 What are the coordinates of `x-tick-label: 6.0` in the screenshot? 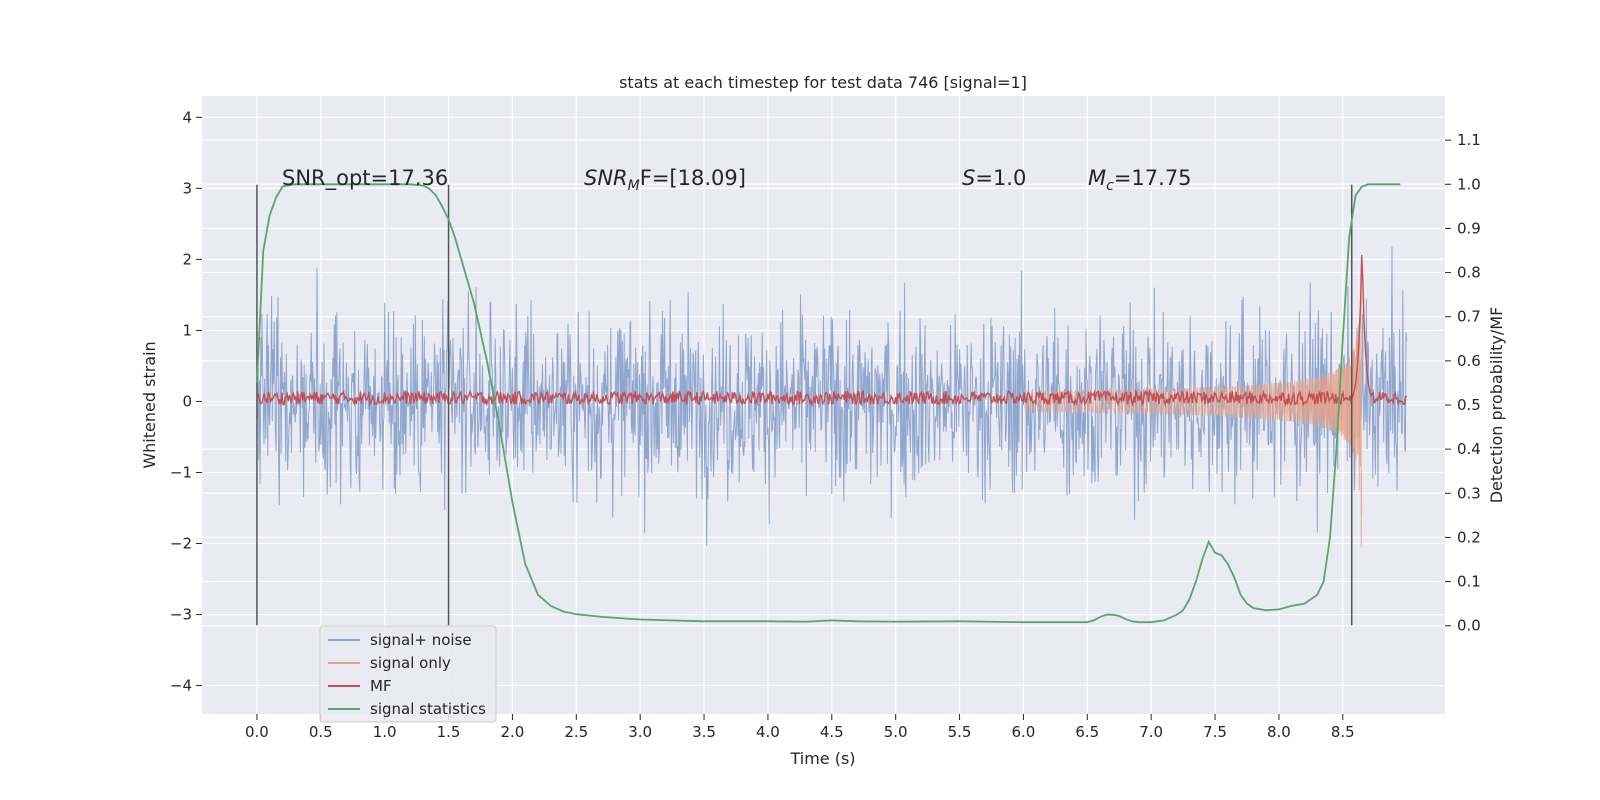 It's located at (1023, 732).